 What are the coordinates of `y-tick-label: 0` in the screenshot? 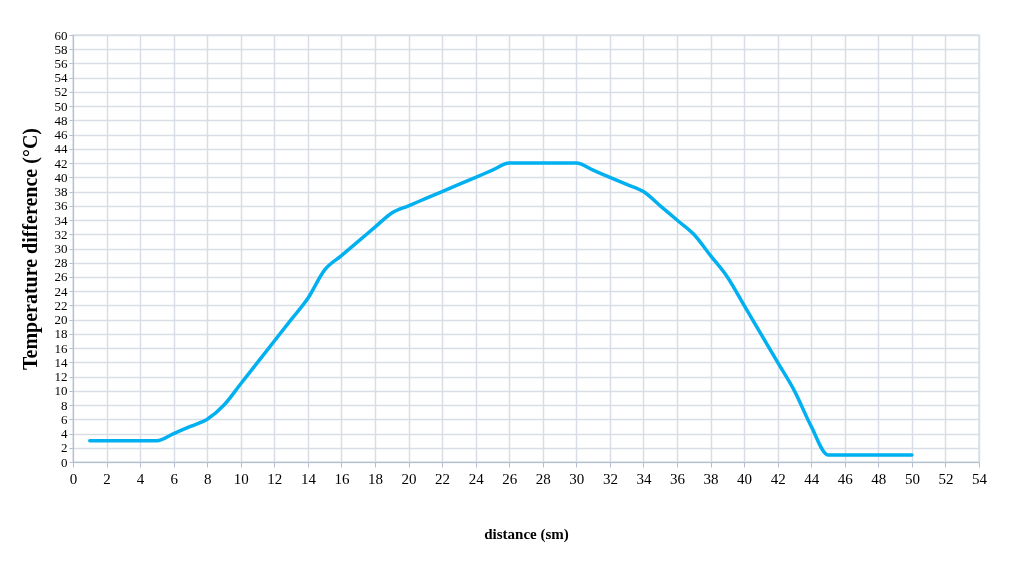 It's located at (64, 462).